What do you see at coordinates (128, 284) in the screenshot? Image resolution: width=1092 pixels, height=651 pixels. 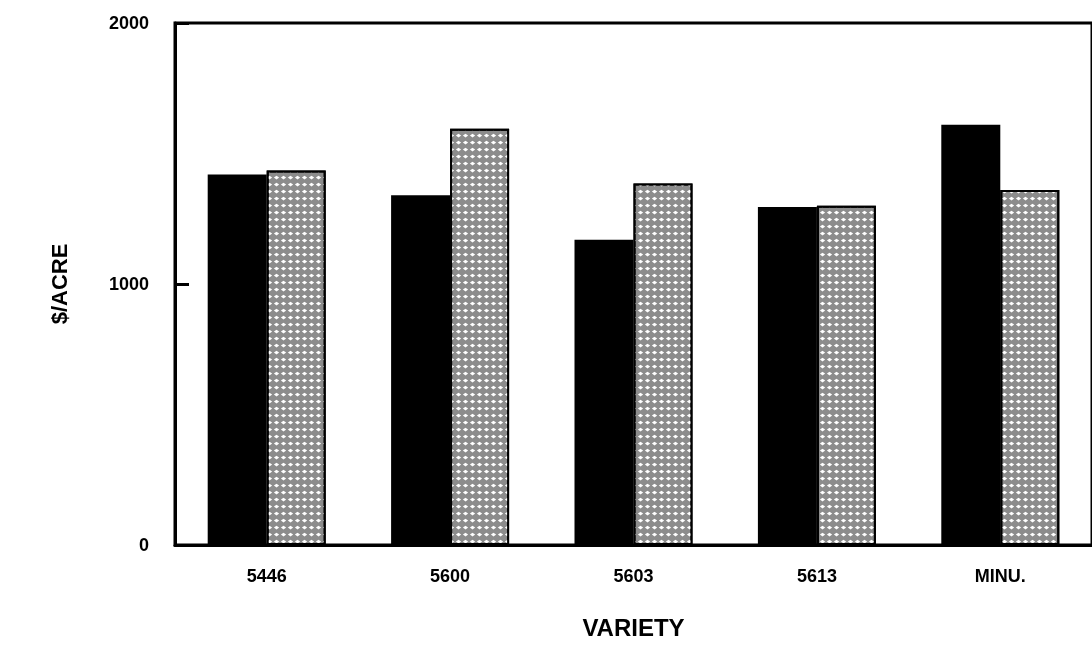 I see `y-tick-label: 1000` at bounding box center [128, 284].